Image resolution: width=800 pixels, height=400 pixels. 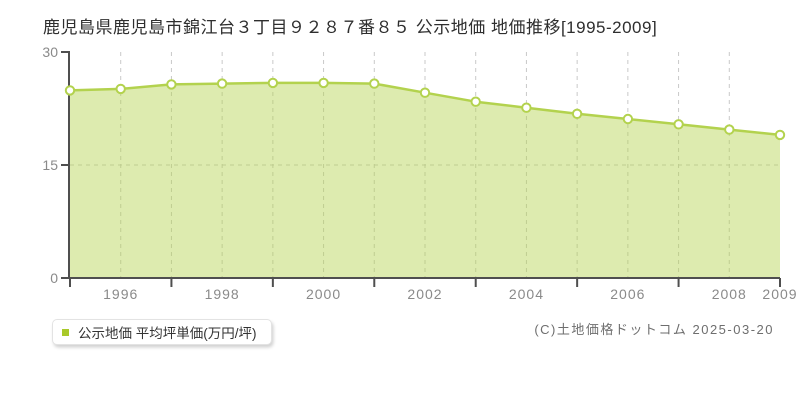 I want to click on x-tick-label: 1998, so click(x=222, y=294).